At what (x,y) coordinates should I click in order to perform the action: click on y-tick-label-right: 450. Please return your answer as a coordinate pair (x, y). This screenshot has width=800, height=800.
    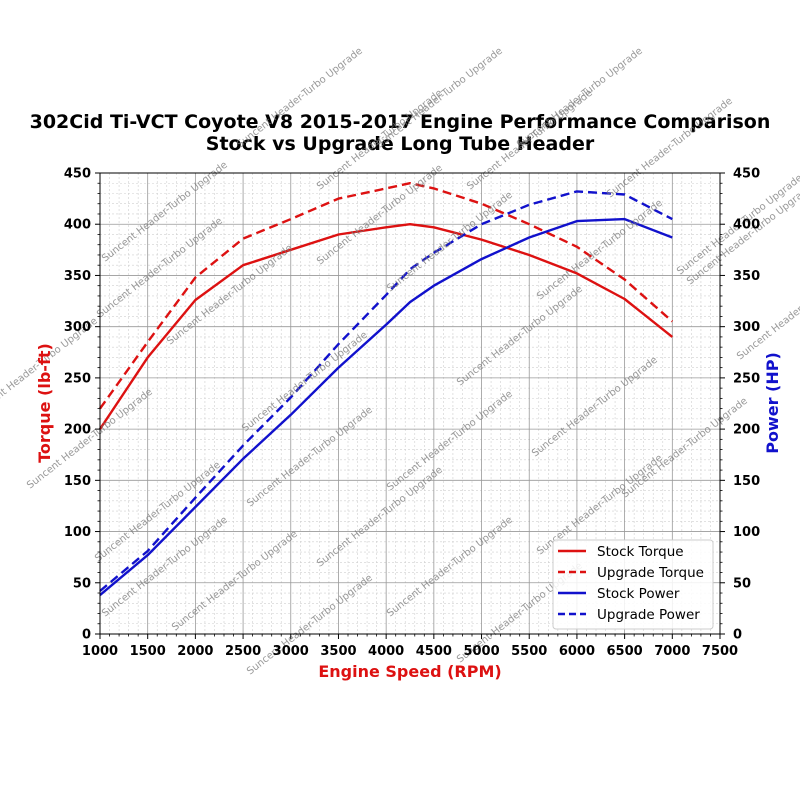
    Looking at the image, I should click on (746, 174).